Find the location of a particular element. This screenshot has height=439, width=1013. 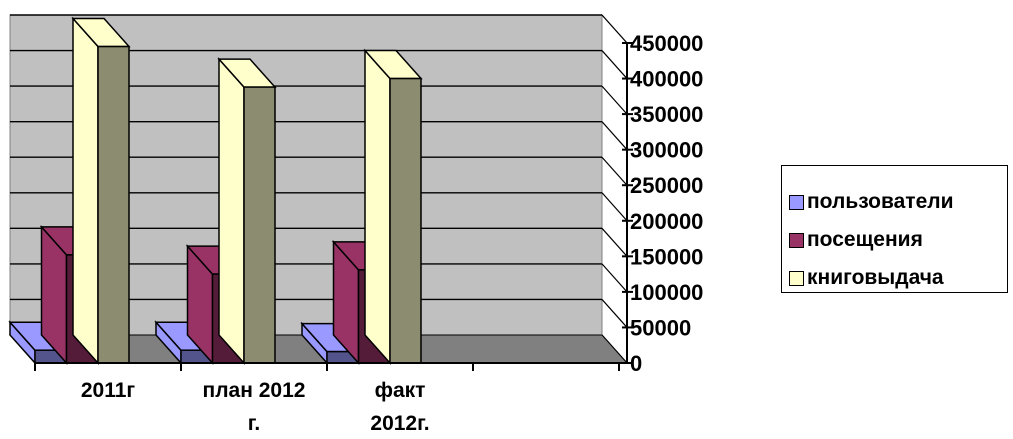

y-tick-label: 450000 is located at coordinates (666, 43).